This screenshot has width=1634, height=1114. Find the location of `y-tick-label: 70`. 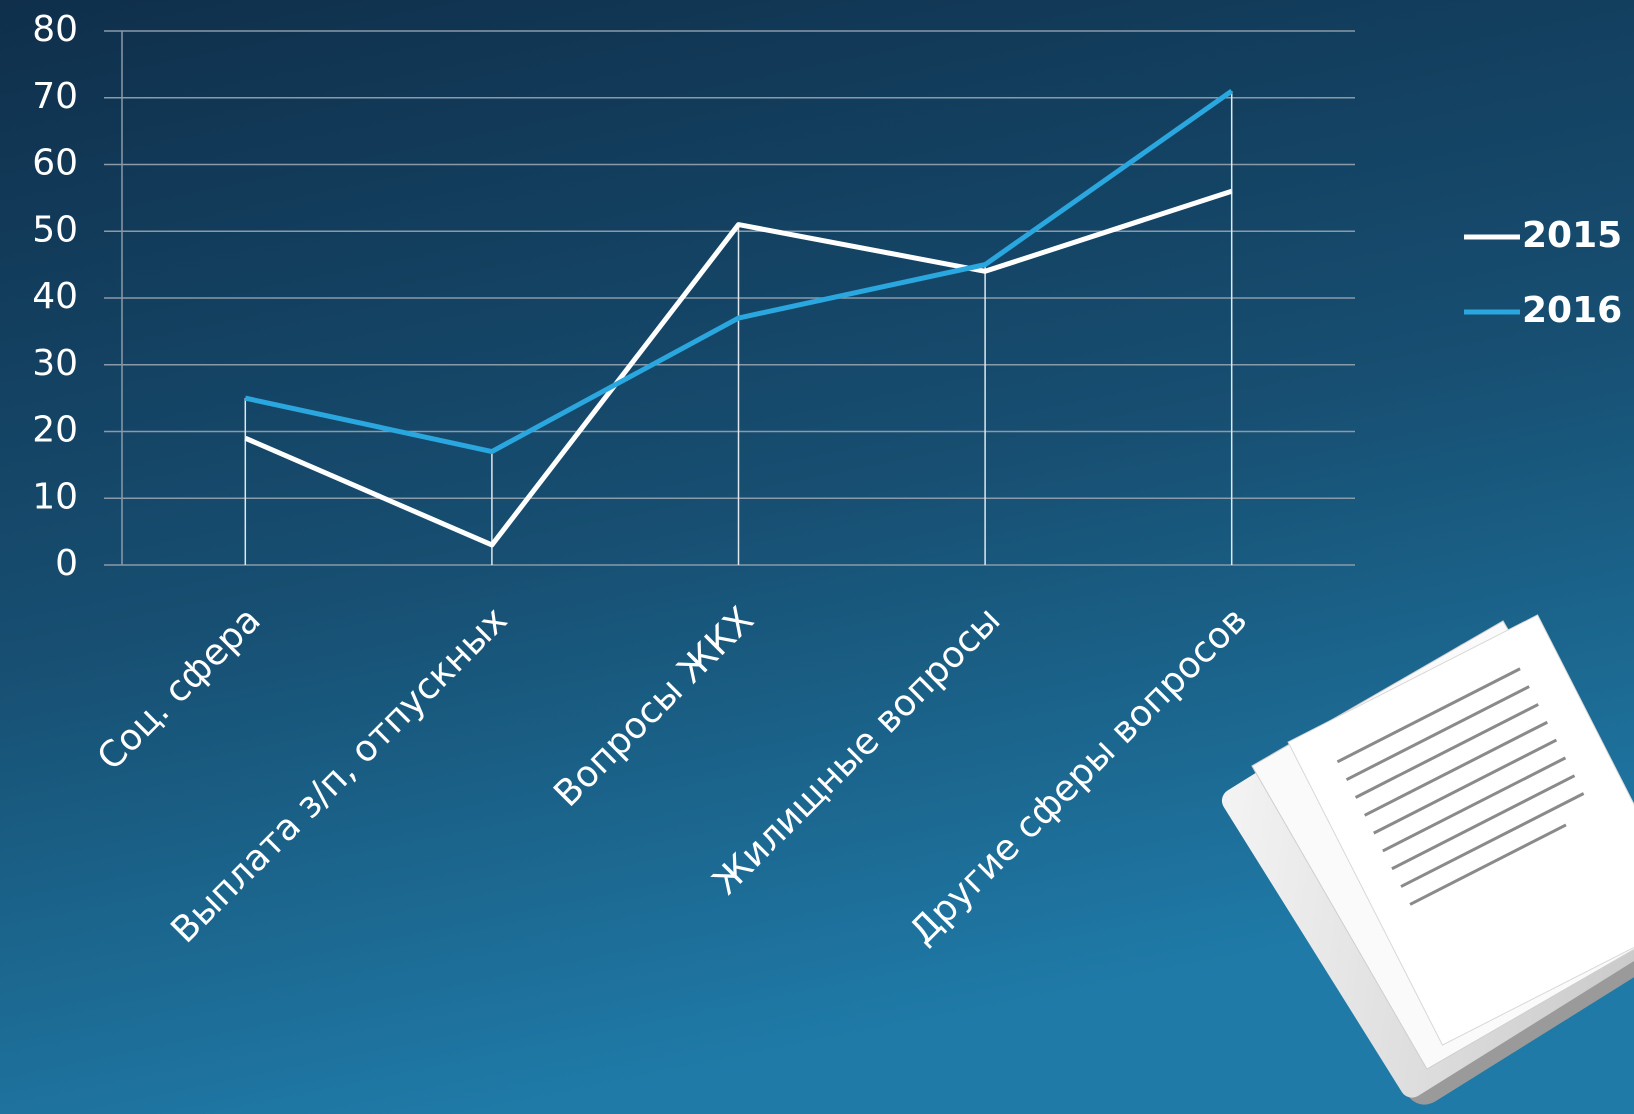

y-tick-label: 70 is located at coordinates (55, 96).